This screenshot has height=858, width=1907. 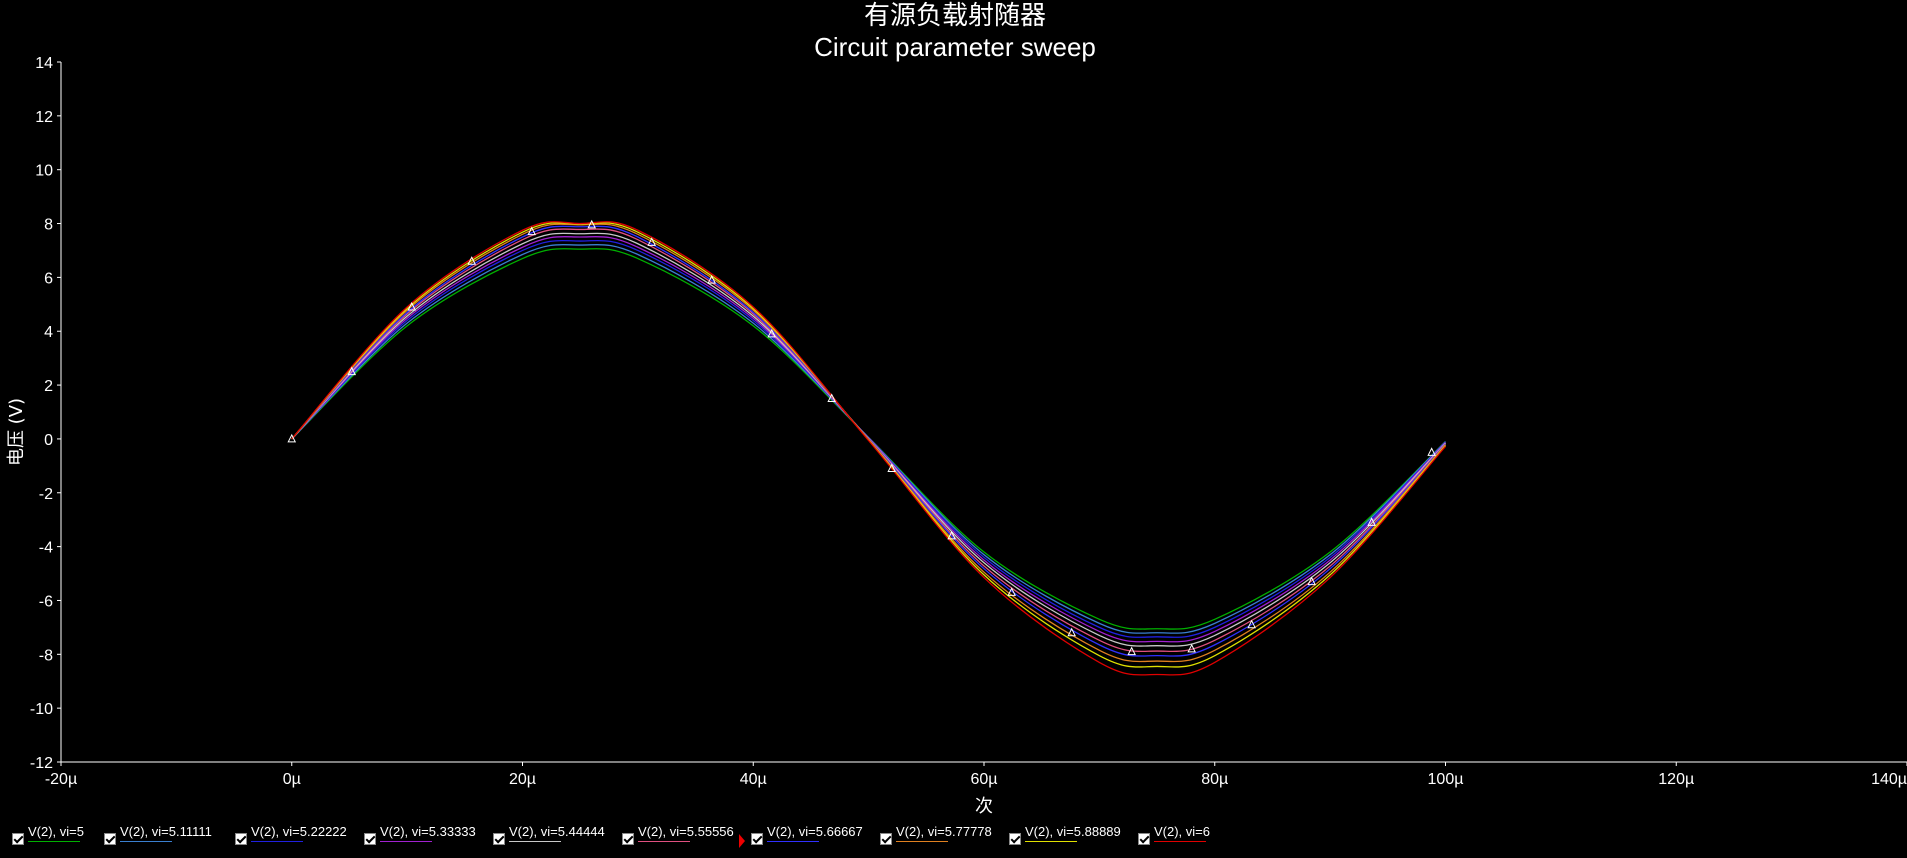 What do you see at coordinates (56, 831) in the screenshot?
I see `legend-label: V(2), vi=5` at bounding box center [56, 831].